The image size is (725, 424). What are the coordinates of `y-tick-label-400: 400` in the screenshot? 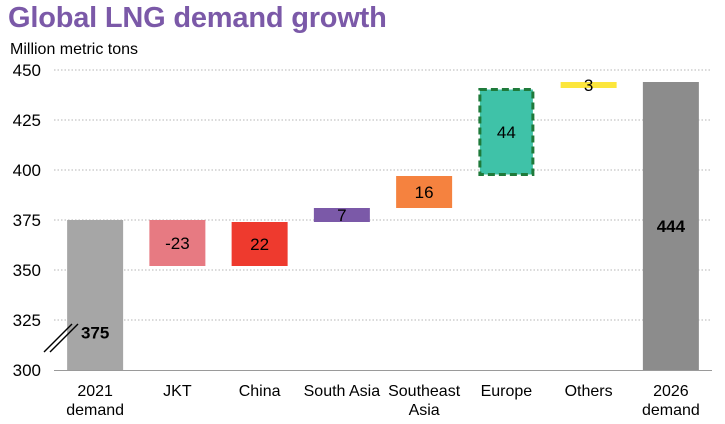 It's located at (27, 170).